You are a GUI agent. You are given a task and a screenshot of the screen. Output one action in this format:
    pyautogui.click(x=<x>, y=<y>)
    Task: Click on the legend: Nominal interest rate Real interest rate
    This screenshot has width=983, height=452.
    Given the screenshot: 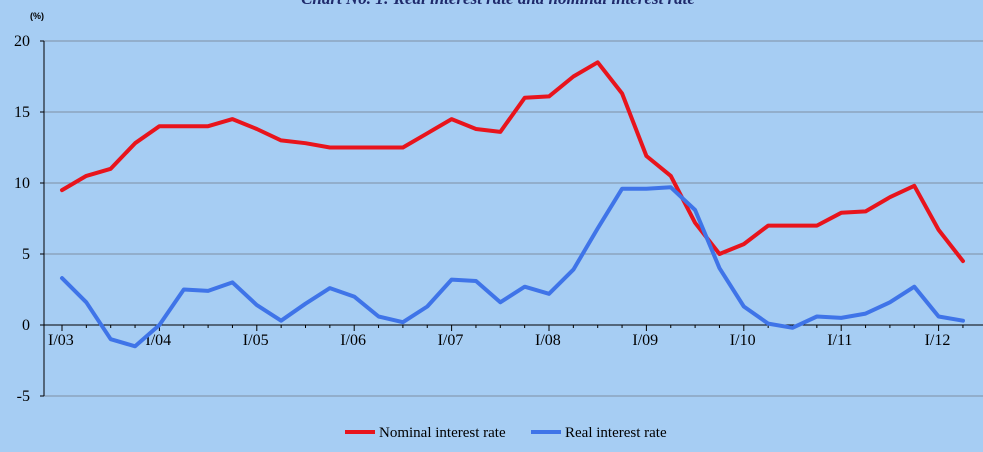 What is the action you would take?
    pyautogui.click(x=506, y=433)
    